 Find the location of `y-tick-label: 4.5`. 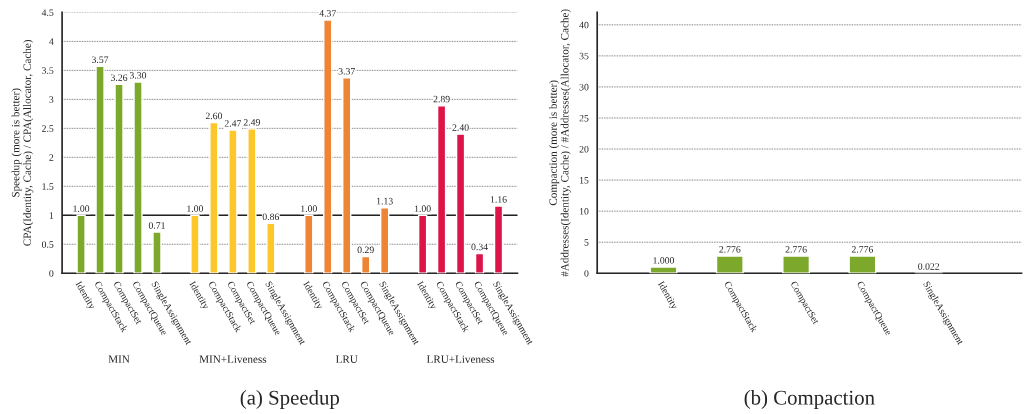

y-tick-label: 4.5 is located at coordinates (47, 12).